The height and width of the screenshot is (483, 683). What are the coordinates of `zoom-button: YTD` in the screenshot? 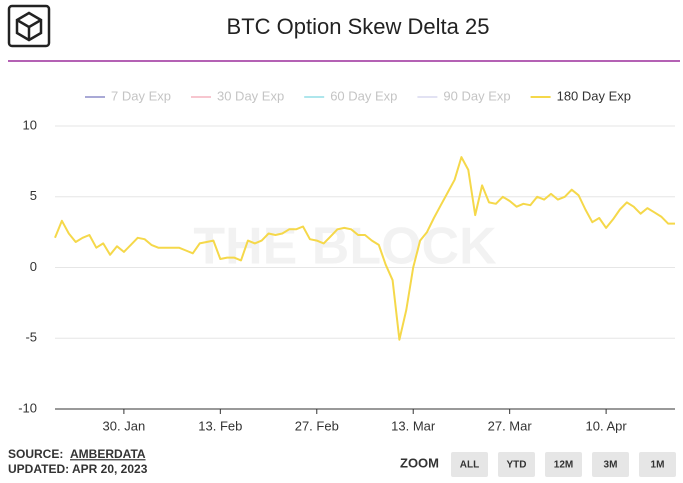 It's located at (516, 464).